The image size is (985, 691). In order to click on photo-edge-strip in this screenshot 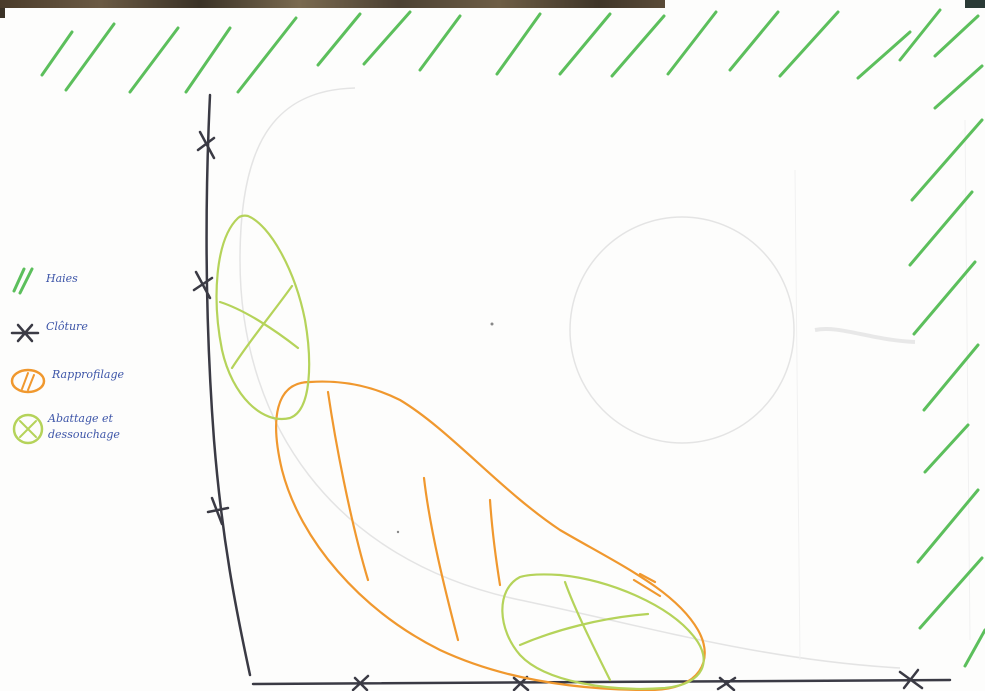, I will do `click(332, 4)`.